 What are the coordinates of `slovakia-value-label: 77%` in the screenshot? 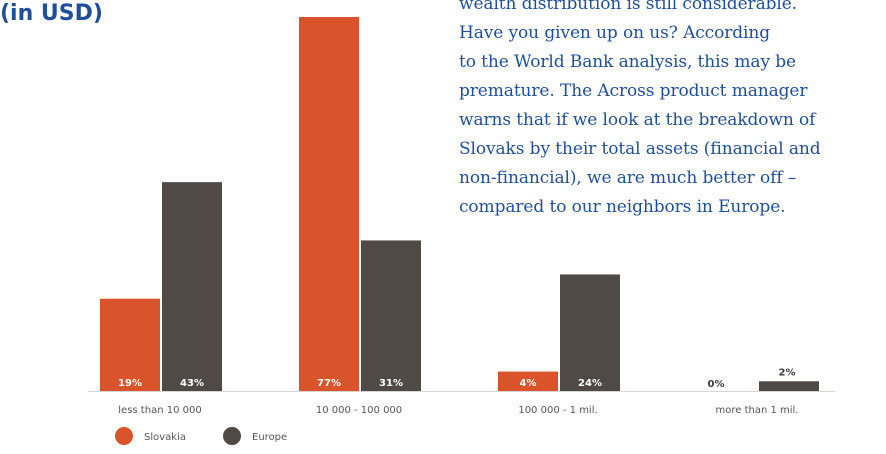 It's located at (329, 383).